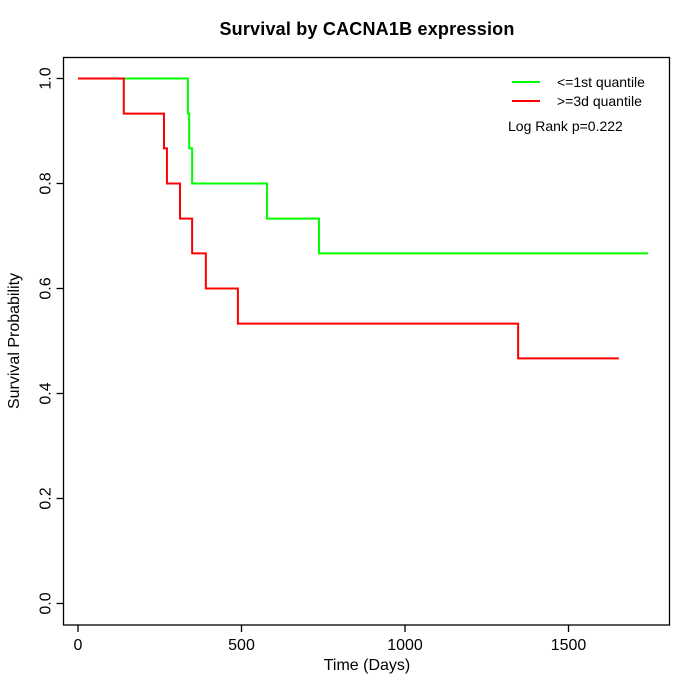  I want to click on chart-title: Survival by CACNA1B expression, so click(367, 29).